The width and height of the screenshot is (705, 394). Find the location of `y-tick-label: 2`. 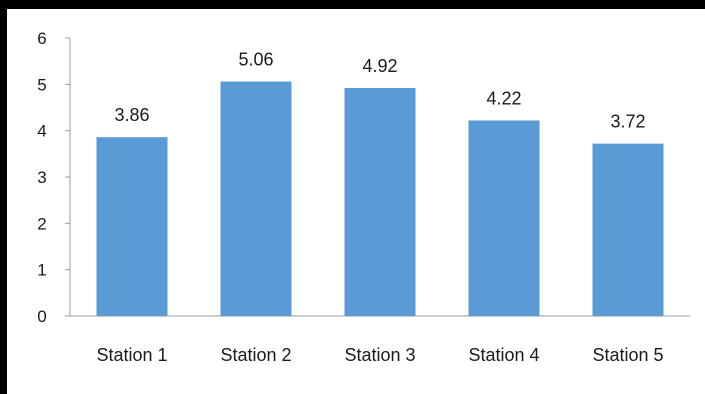

y-tick-label: 2 is located at coordinates (41, 223).